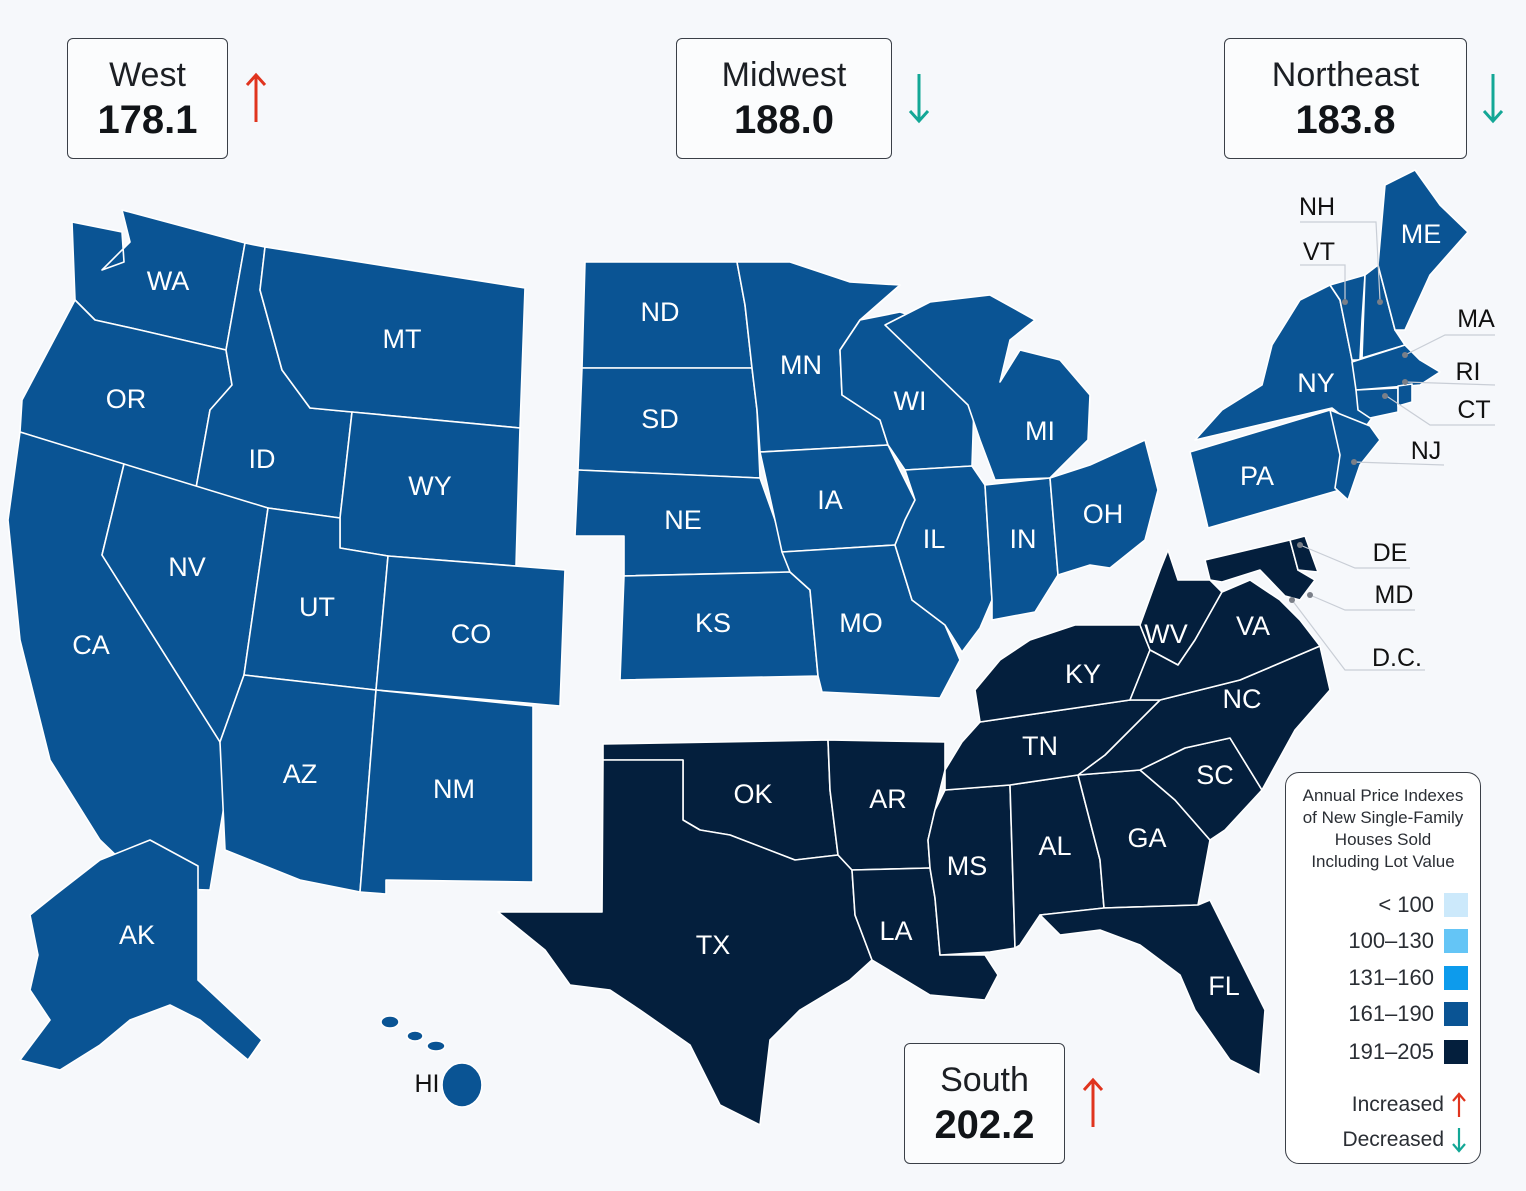  I want to click on midwest-region, so click(866, 480).